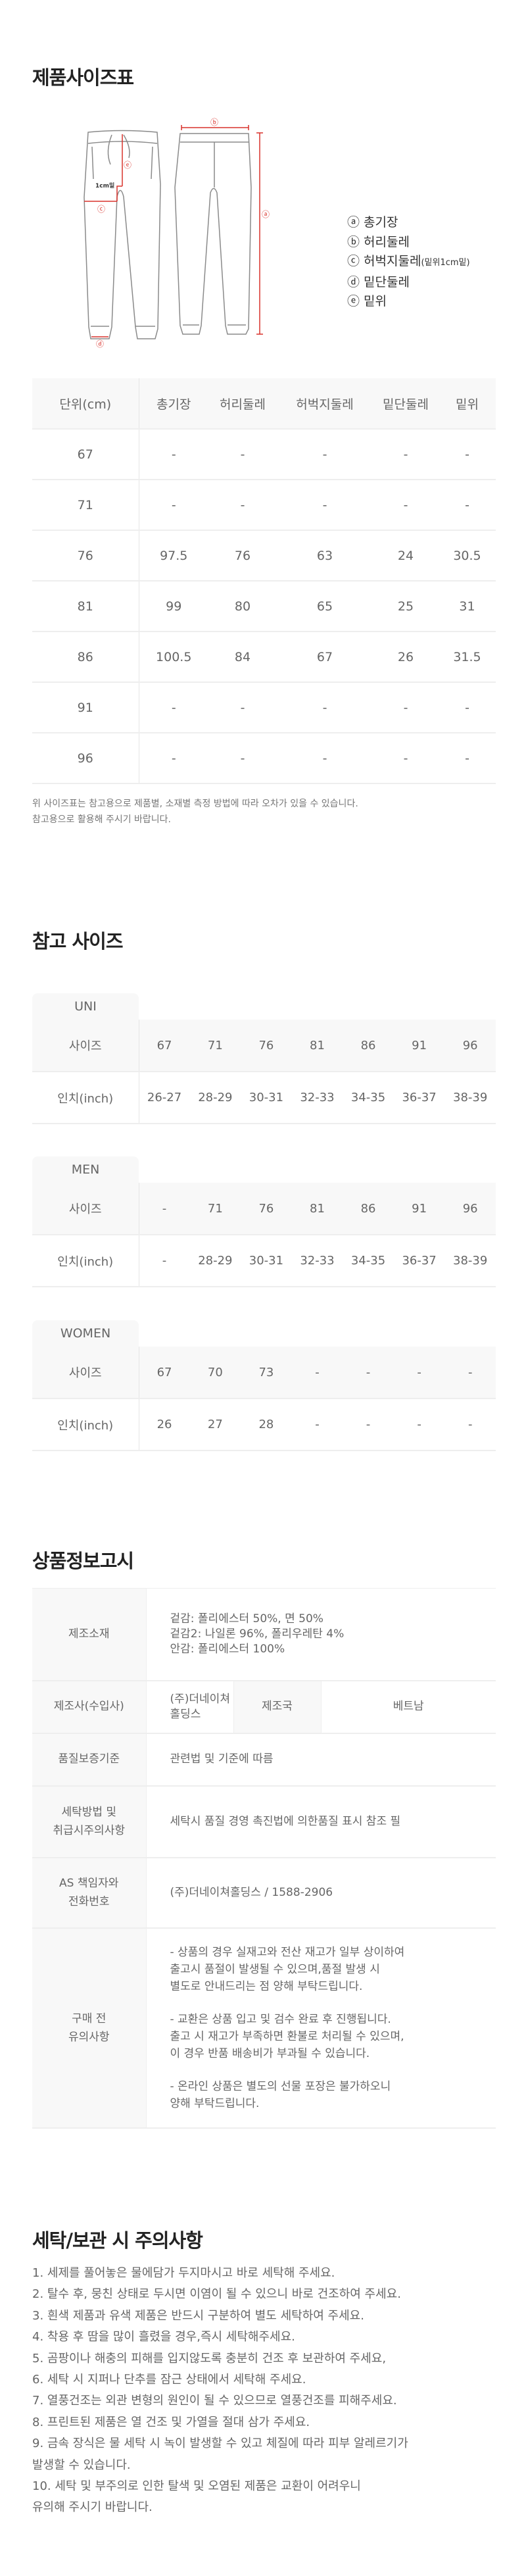 This screenshot has width=526, height=2576. What do you see at coordinates (173, 657) in the screenshot?
I see `measurement-cell: 100.5` at bounding box center [173, 657].